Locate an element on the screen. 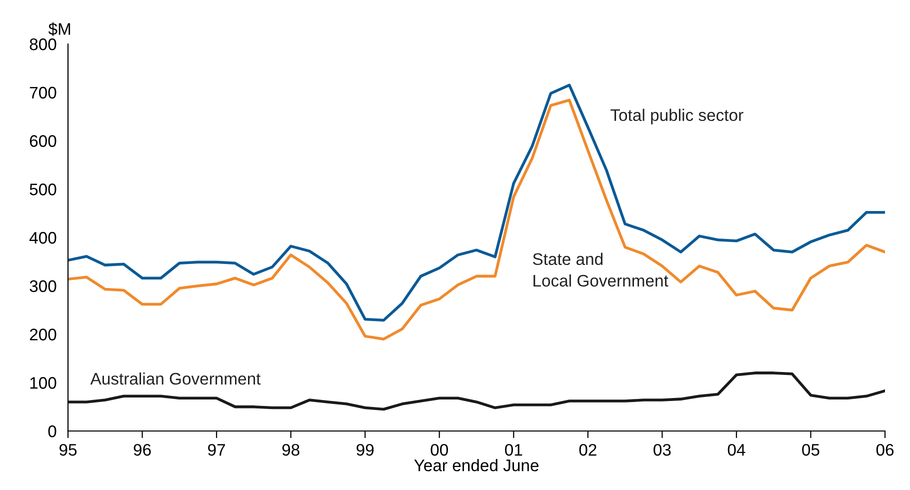 This screenshot has width=910, height=490. x-tick-label: 05 is located at coordinates (811, 450).